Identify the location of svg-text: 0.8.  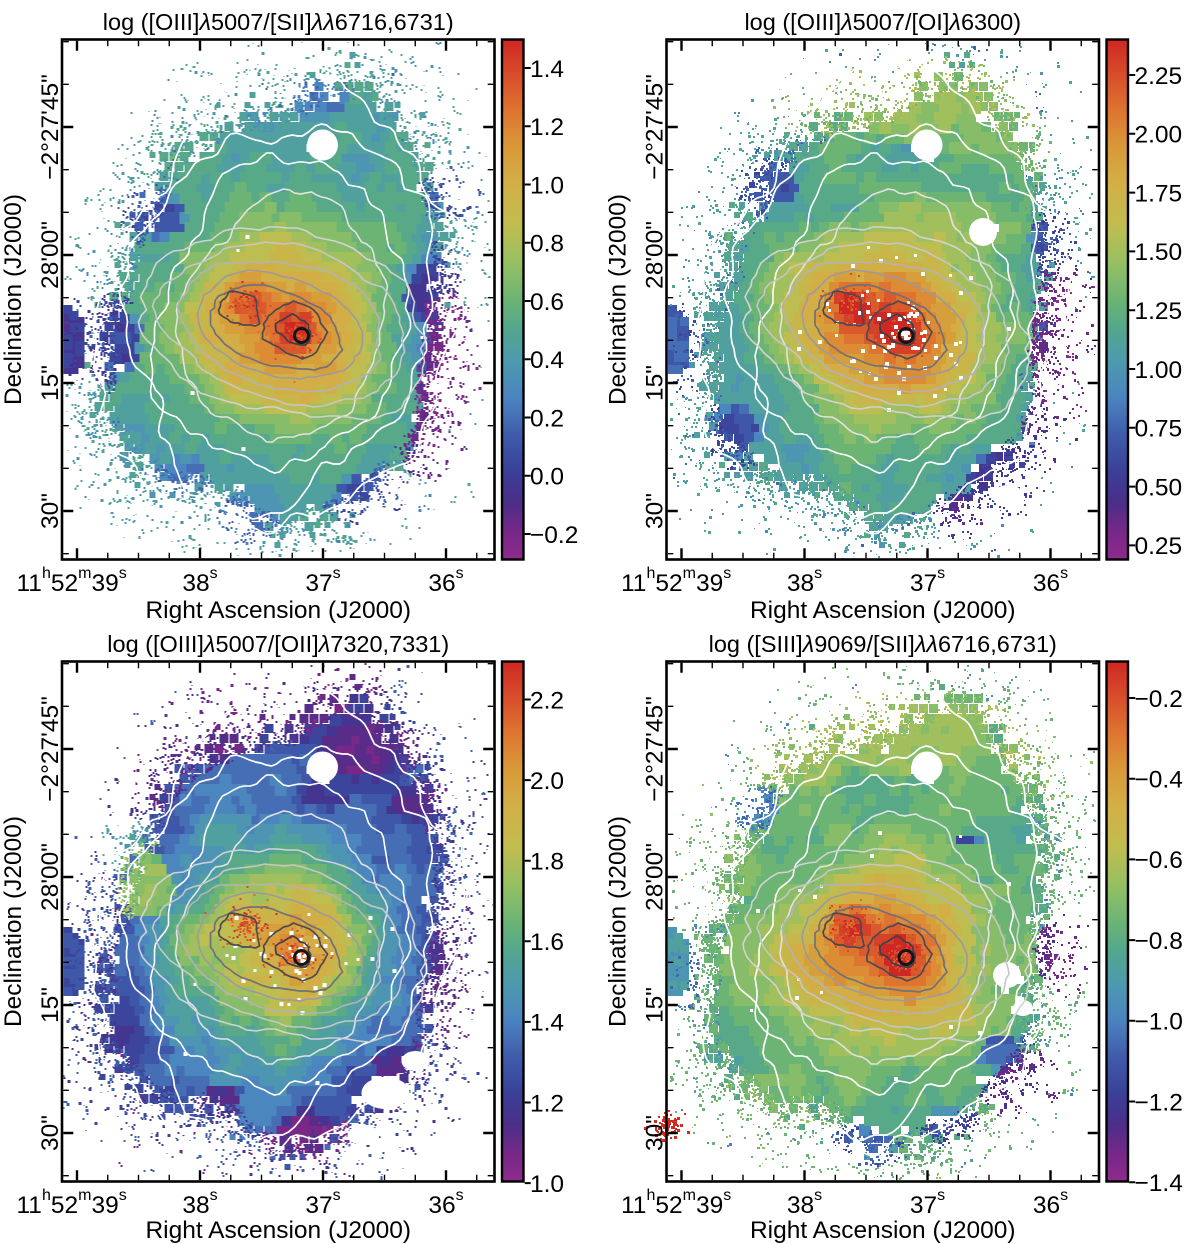
(547, 244).